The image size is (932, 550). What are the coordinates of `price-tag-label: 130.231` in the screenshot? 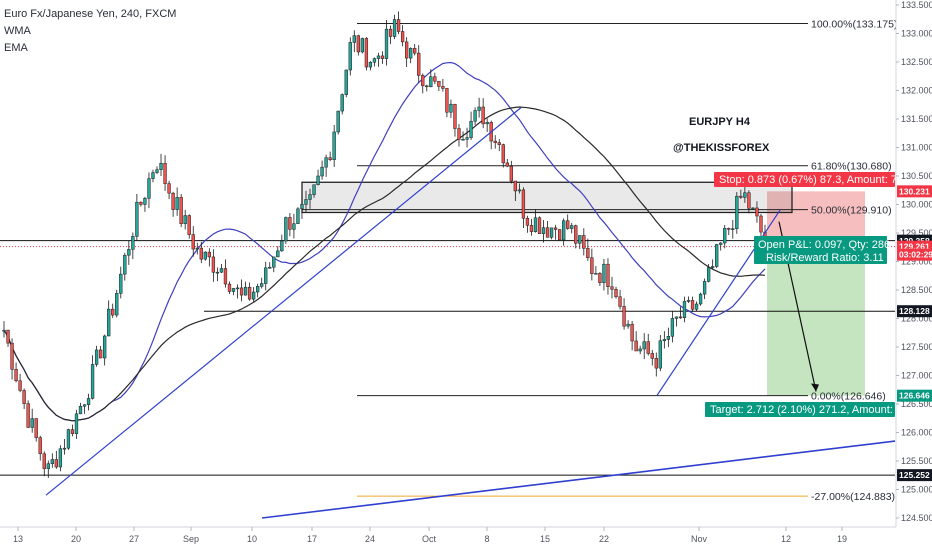 It's located at (914, 191).